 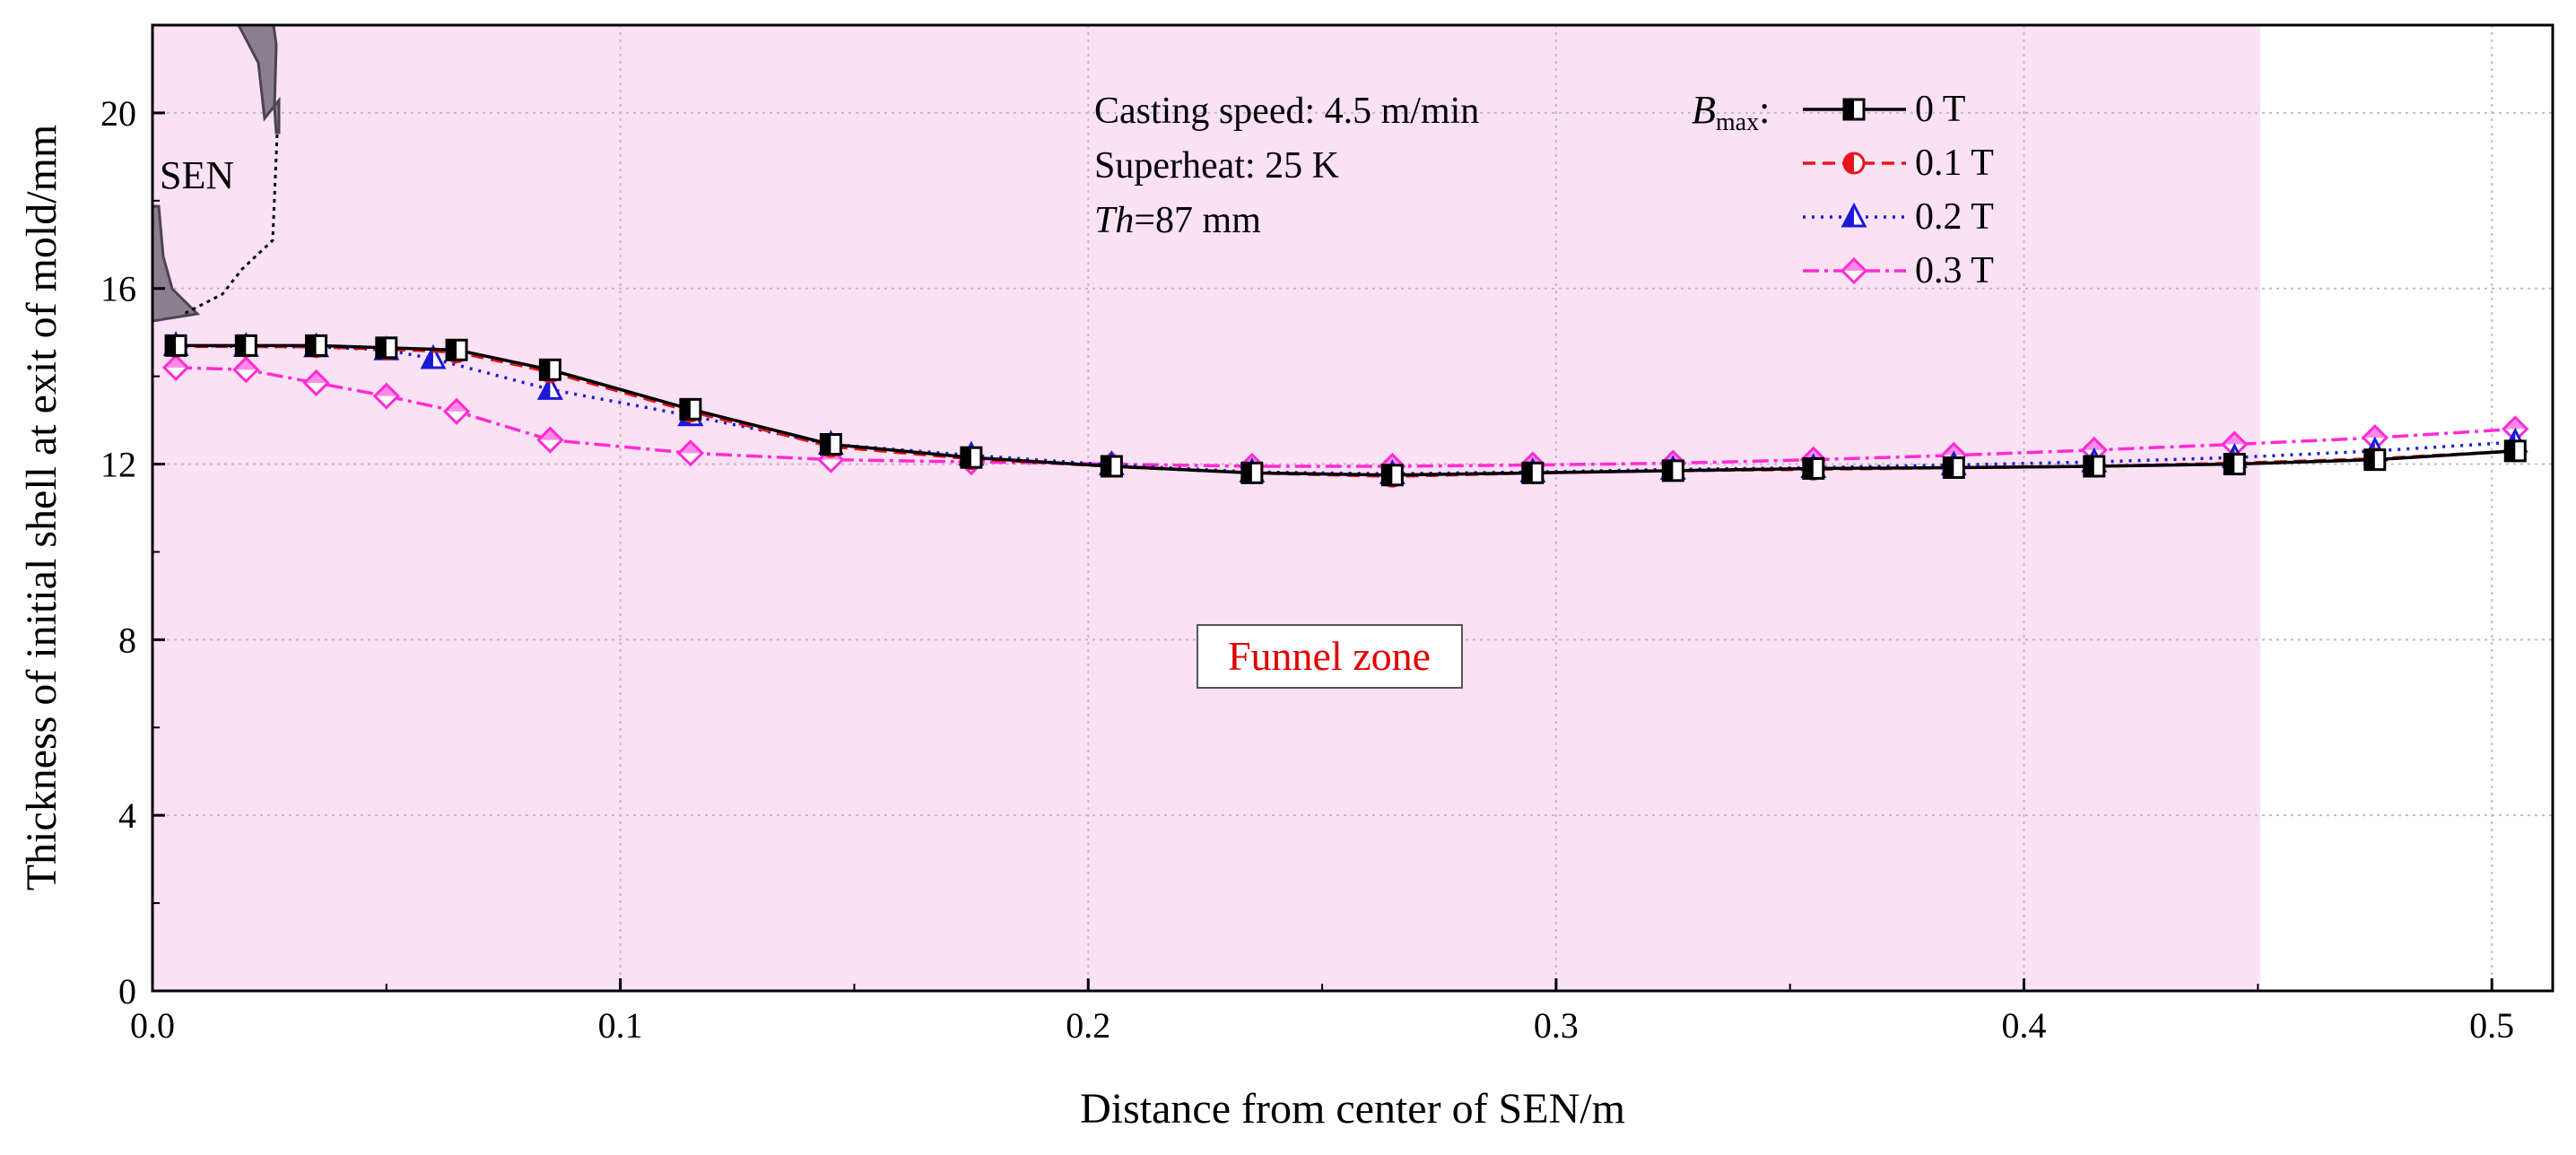 I want to click on legend-title-colon: :, so click(x=1764, y=110).